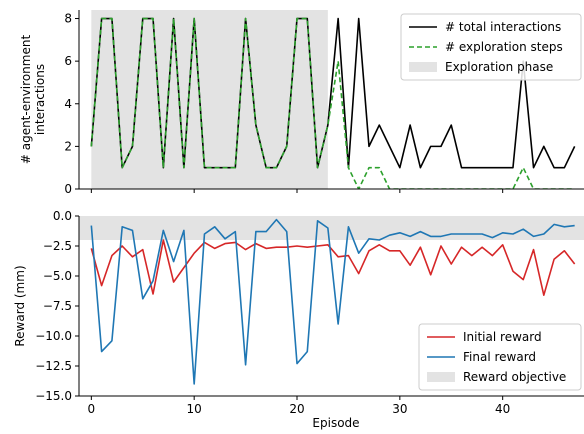 The image size is (584, 434). Describe the element at coordinates (502, 409) in the screenshot. I see `x-tick-label: 40` at that location.